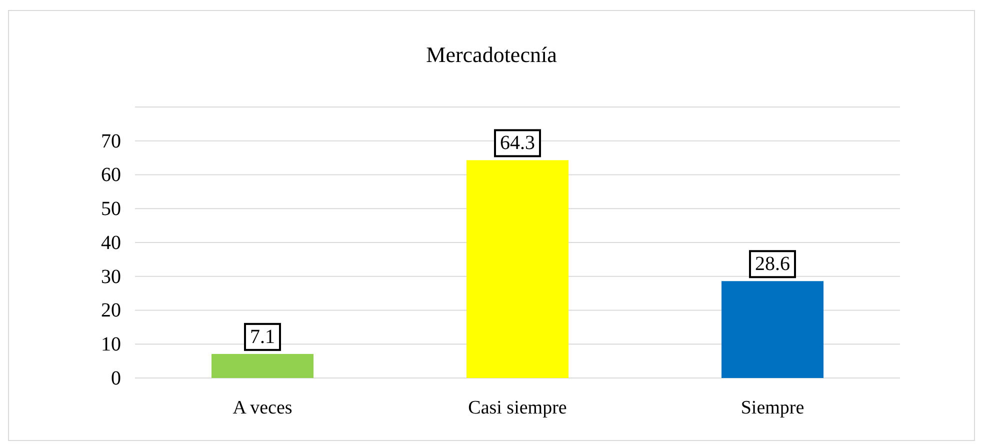  What do you see at coordinates (111, 209) in the screenshot?
I see `y-tick-label: 50` at bounding box center [111, 209].